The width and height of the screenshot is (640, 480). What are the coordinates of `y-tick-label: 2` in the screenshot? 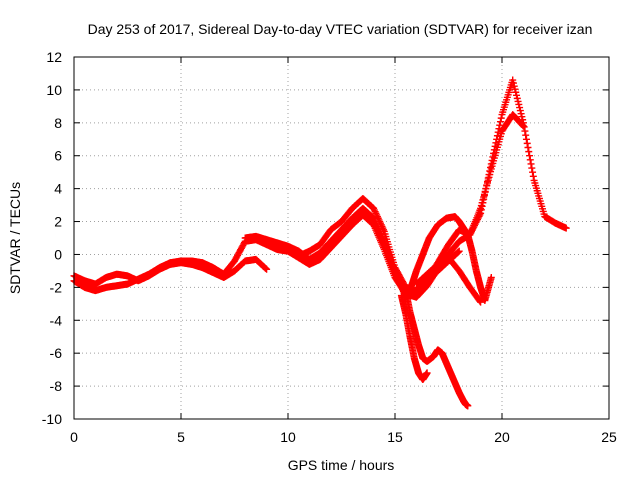 It's located at (58, 222).